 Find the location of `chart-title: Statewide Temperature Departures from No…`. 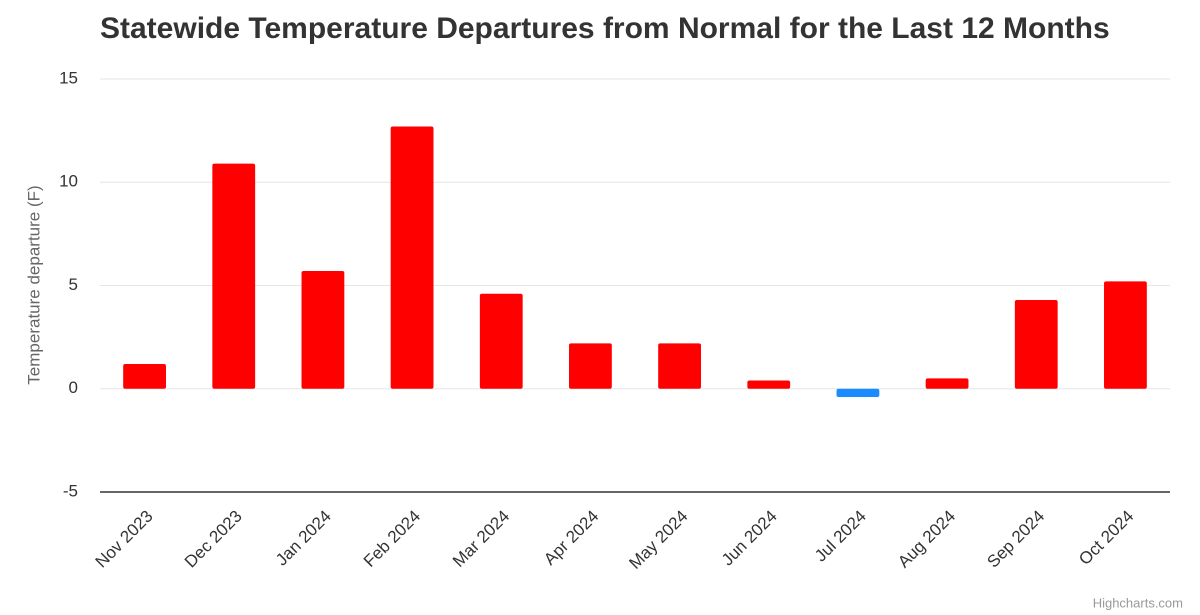

chart-title: Statewide Temperature Departures from No… is located at coordinates (605, 28).